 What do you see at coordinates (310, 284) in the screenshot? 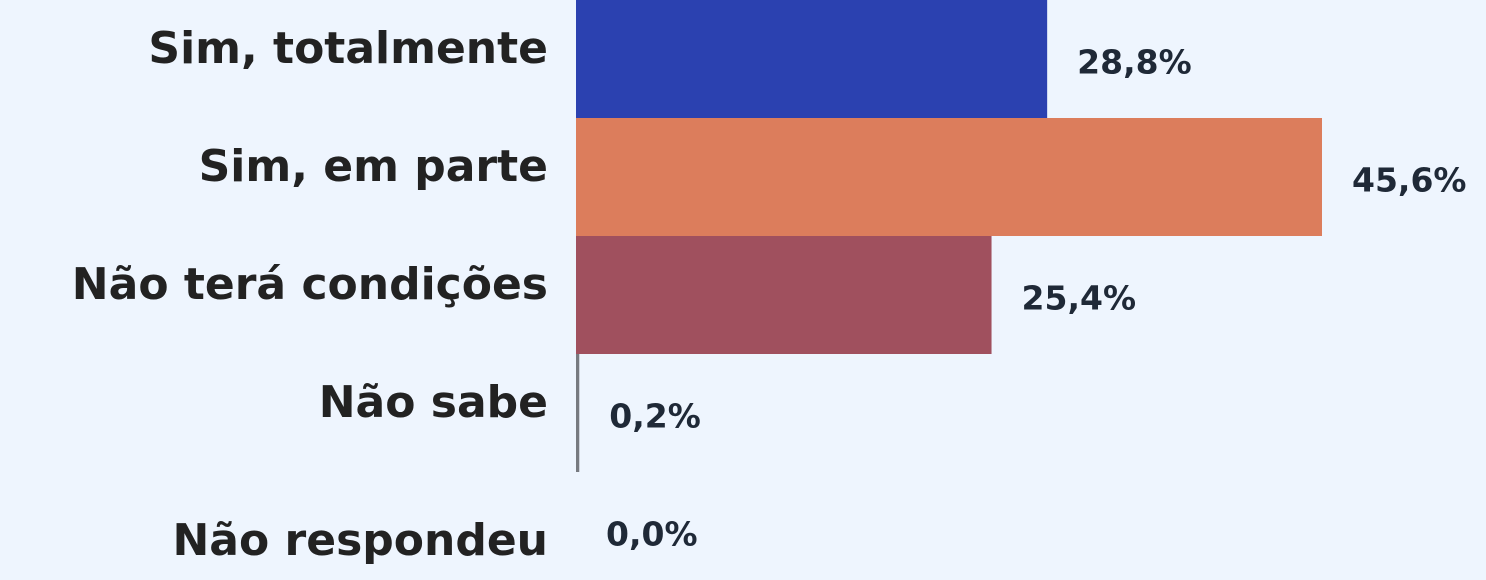
I see `category-label: Não terá condições` at bounding box center [310, 284].